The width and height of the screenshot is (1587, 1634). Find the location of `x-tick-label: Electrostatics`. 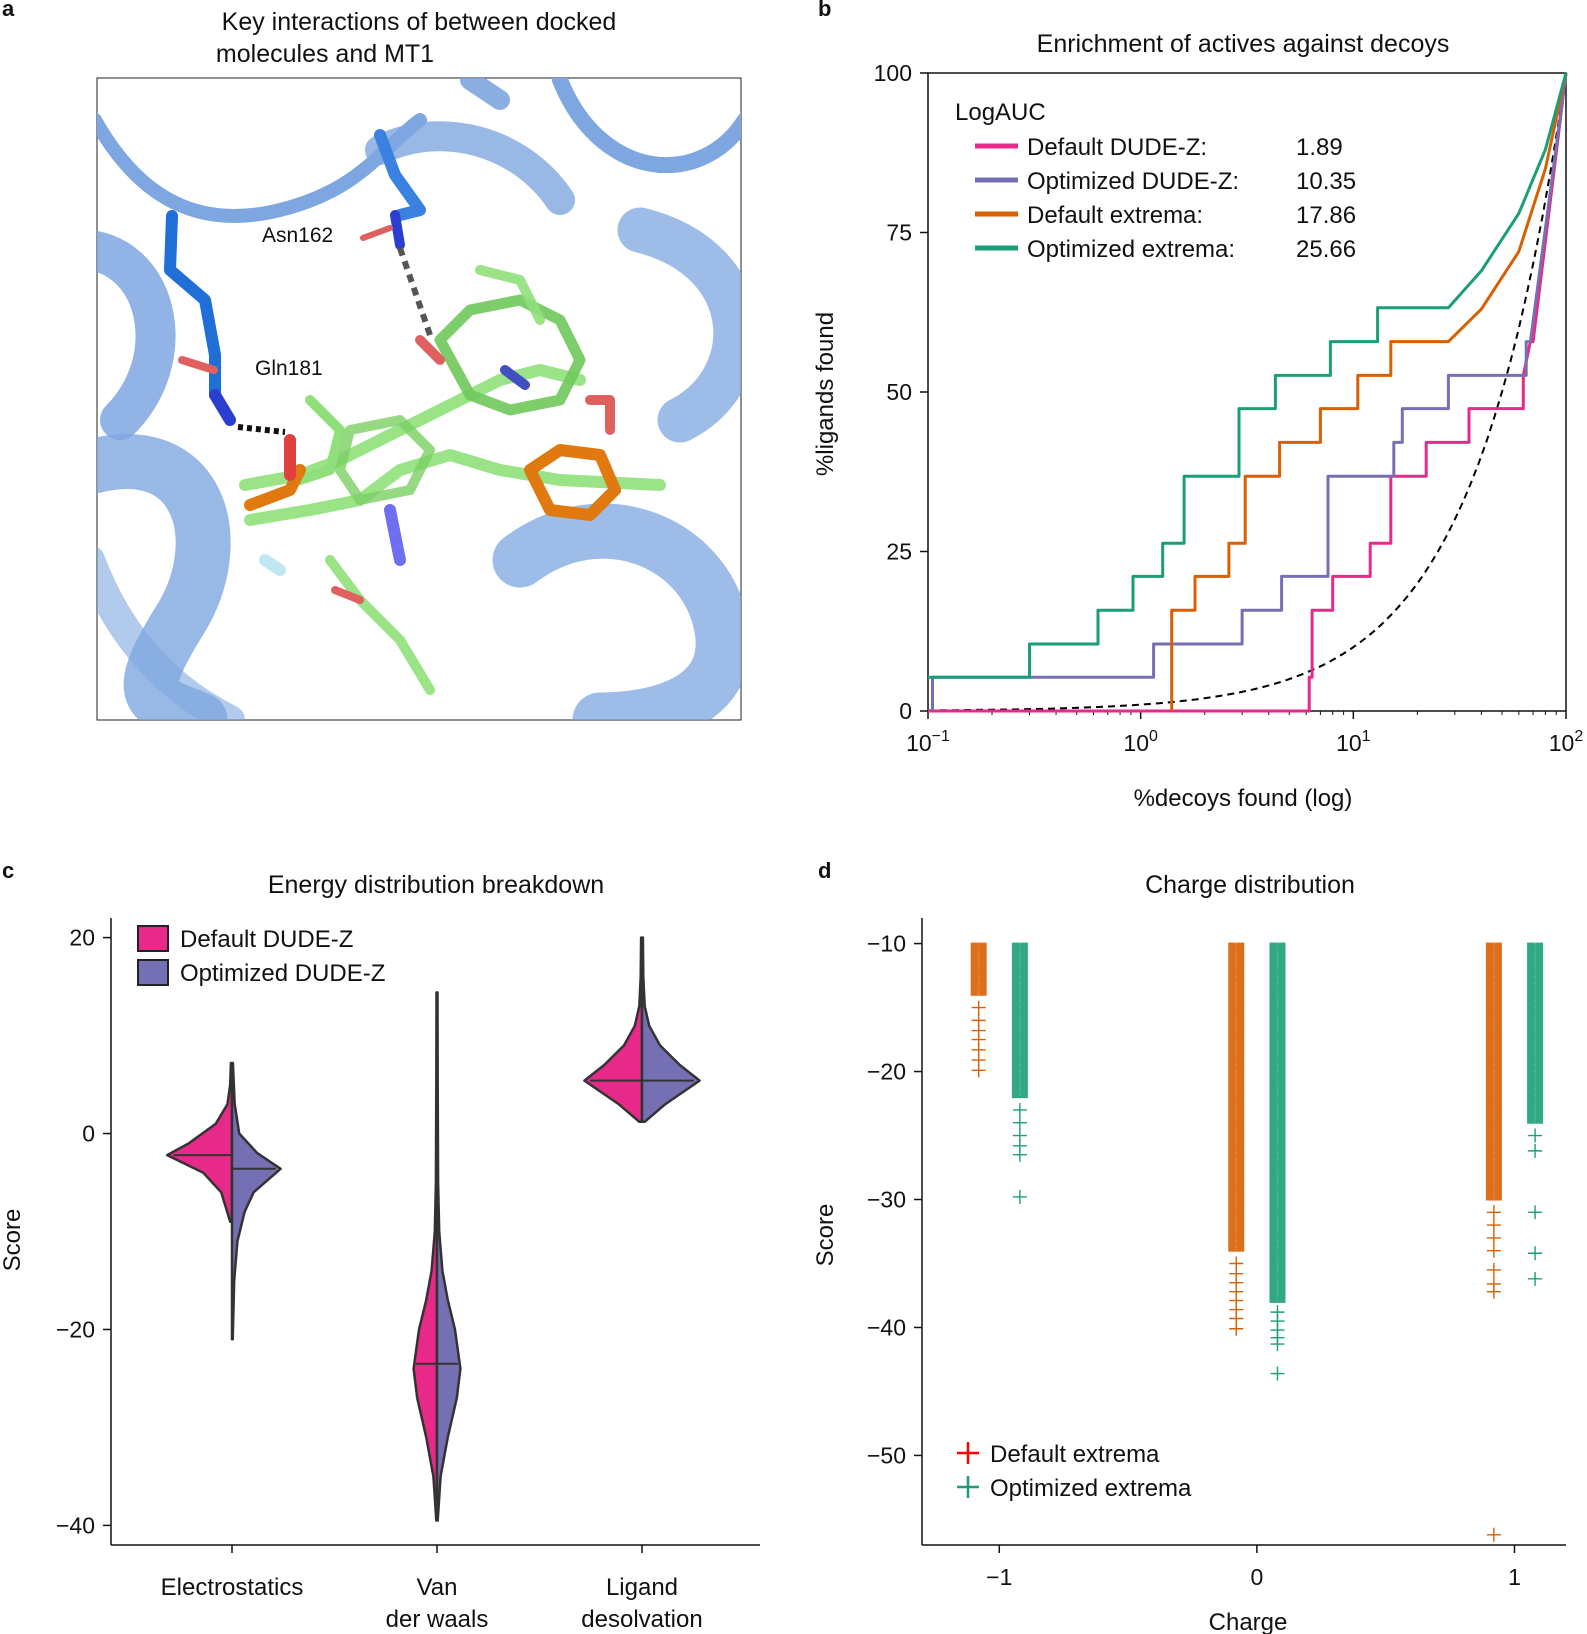

x-tick-label: Electrostatics is located at coordinates (232, 1587).